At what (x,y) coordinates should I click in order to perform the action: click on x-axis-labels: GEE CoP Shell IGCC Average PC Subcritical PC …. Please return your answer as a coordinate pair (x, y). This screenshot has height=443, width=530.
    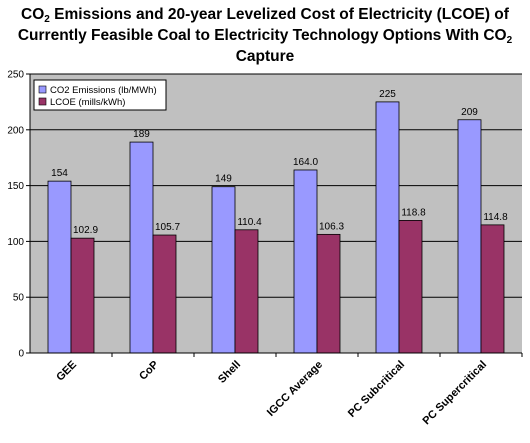
    Looking at the image, I should click on (288, 390).